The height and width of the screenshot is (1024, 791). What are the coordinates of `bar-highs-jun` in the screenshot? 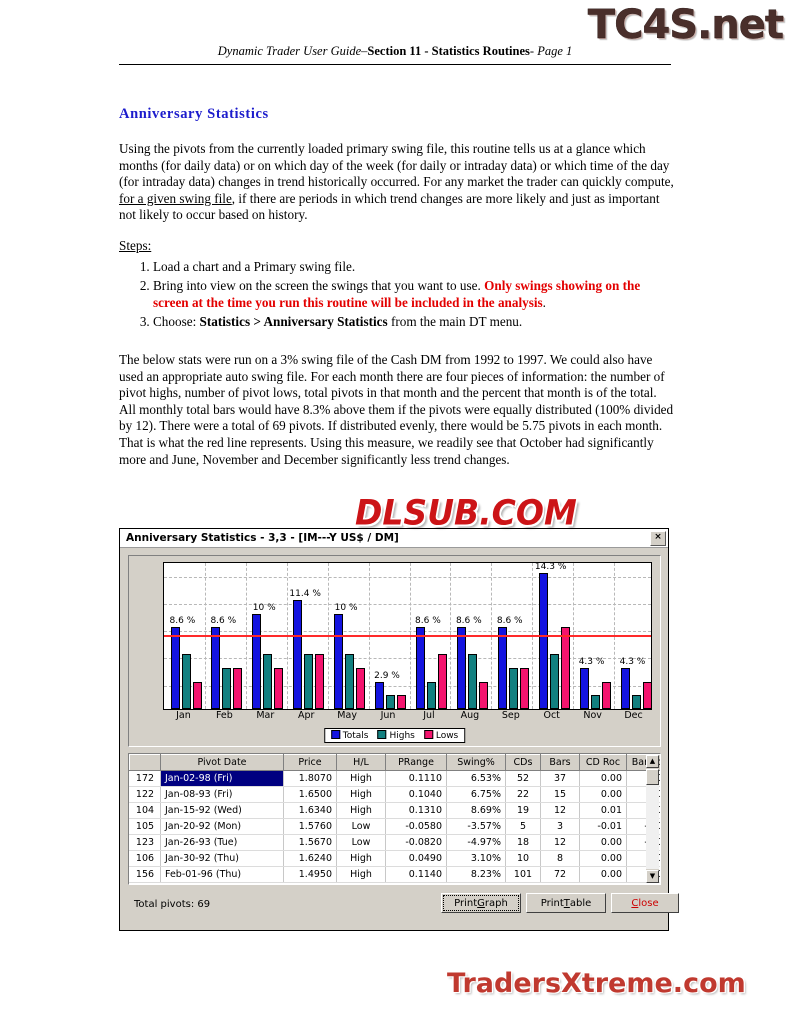 It's located at (391, 702).